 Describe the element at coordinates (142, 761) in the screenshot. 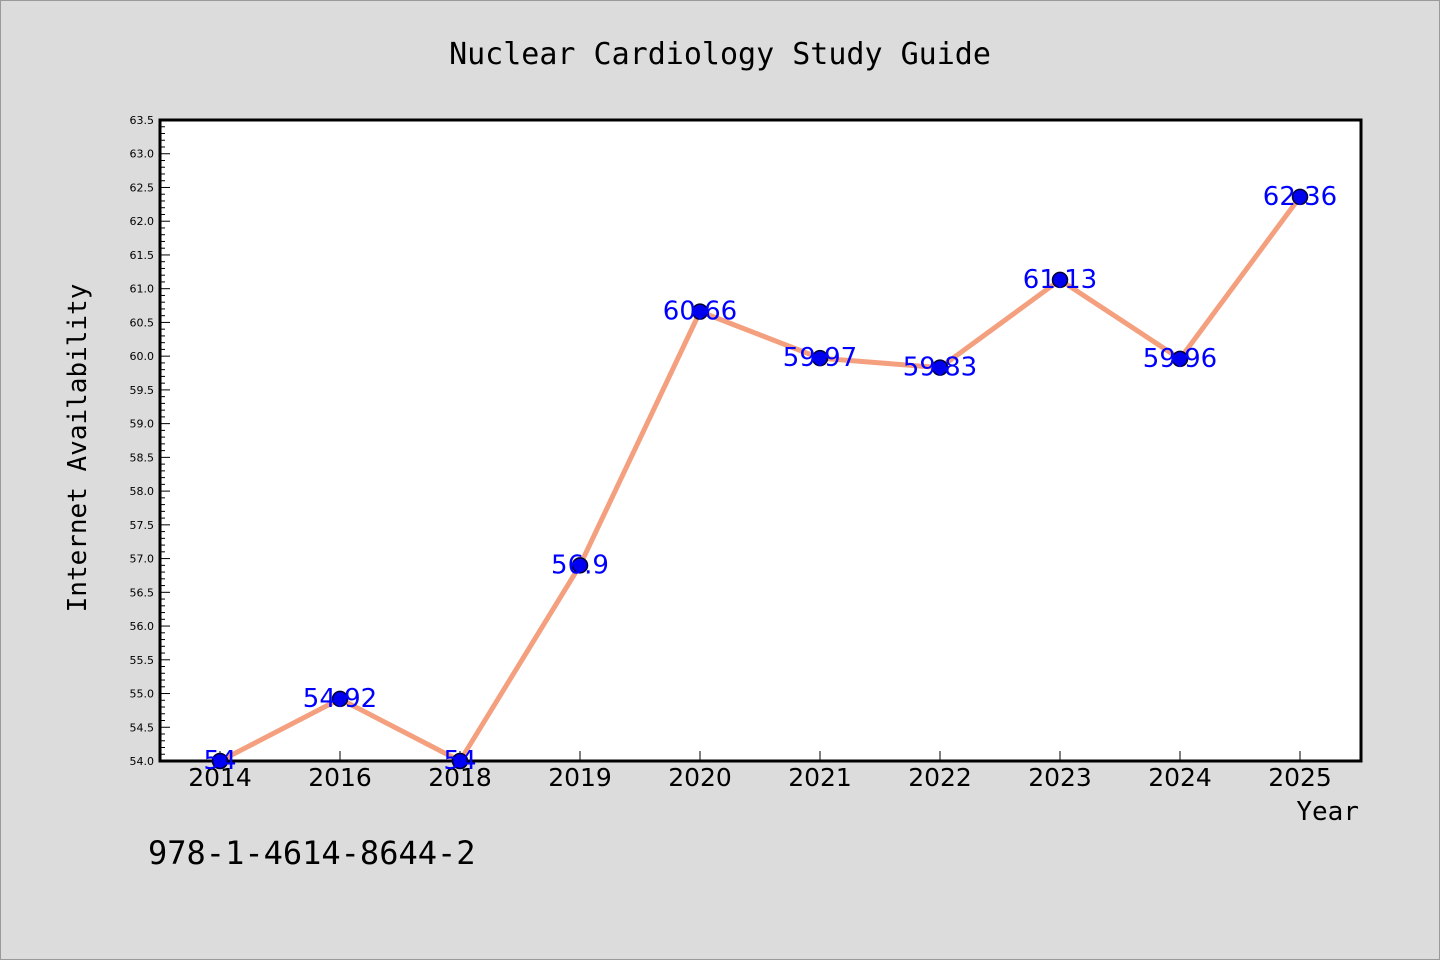

I see `y-tick-label: 54.0` at that location.